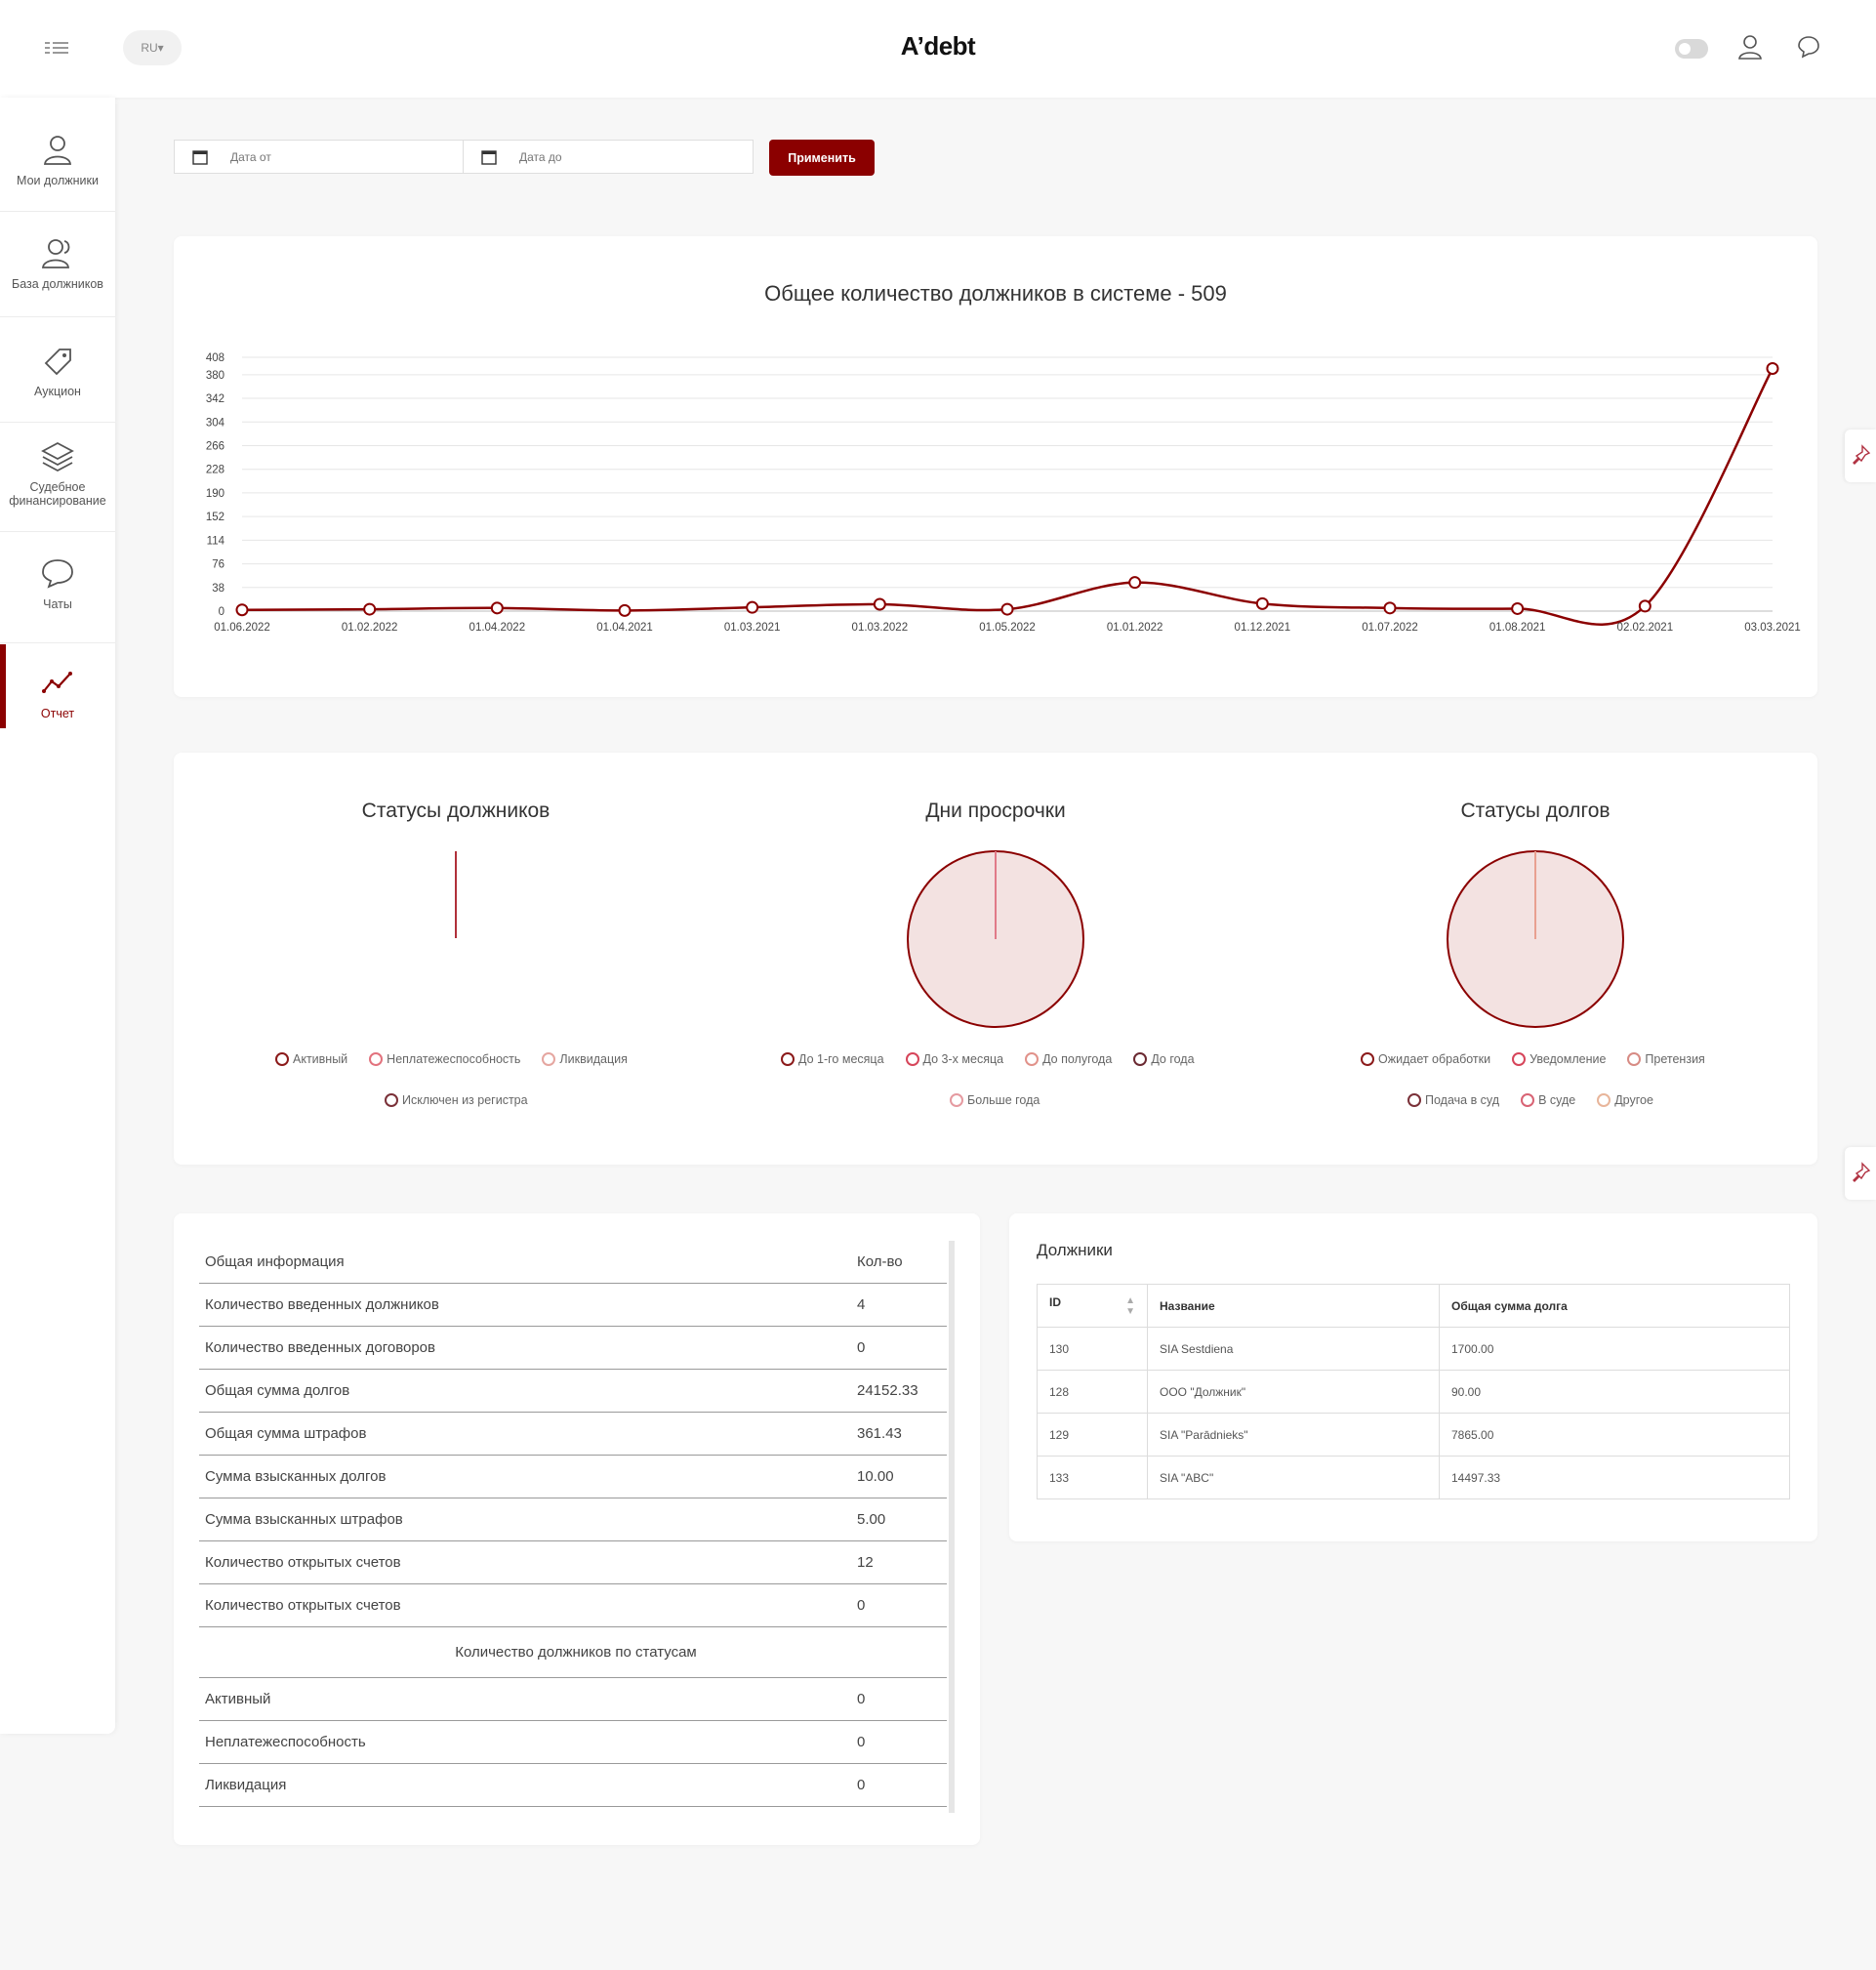 The image size is (1876, 1970). What do you see at coordinates (832, 1059) in the screenshot?
I see `legend-item: До 1-го месяца` at bounding box center [832, 1059].